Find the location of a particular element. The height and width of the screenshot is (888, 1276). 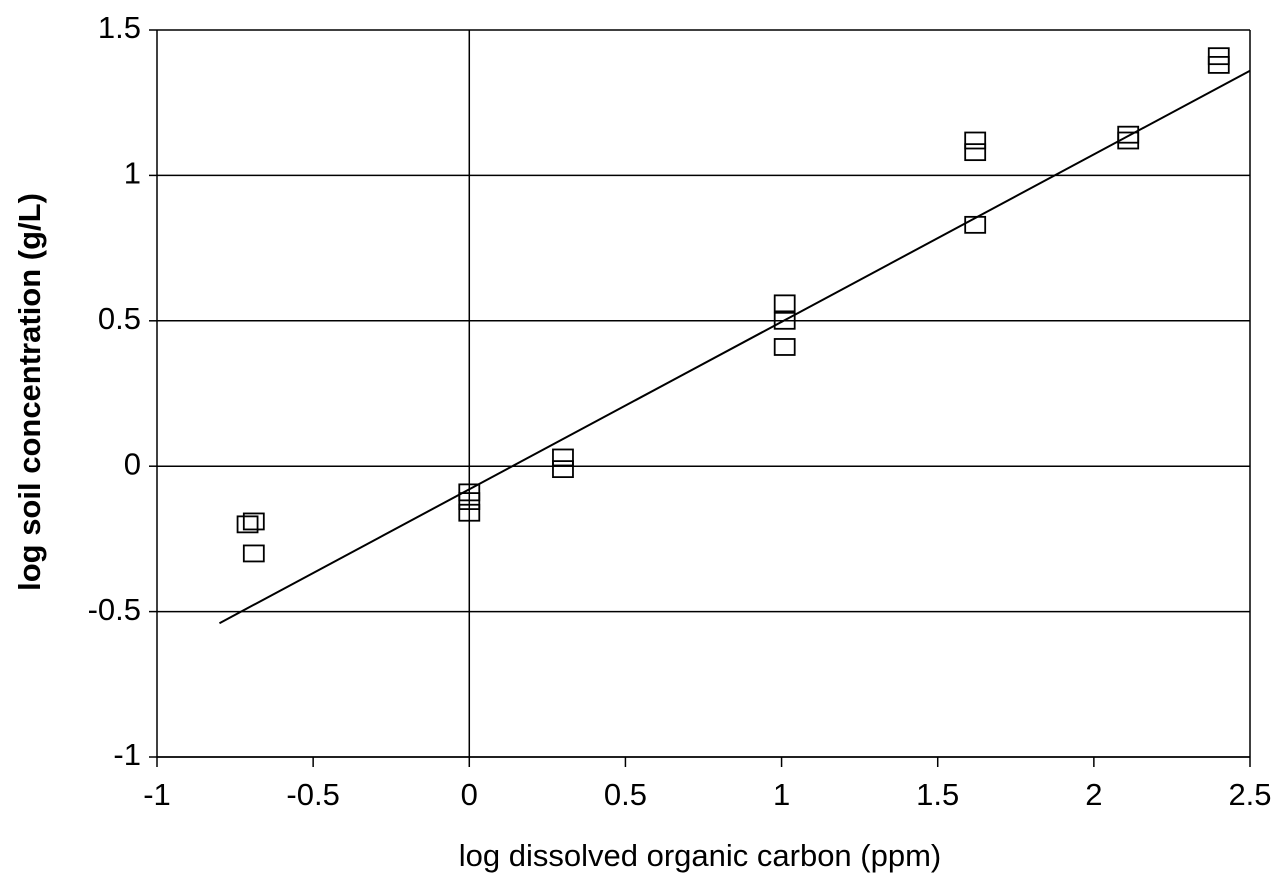

x-tick-label: -0.5 is located at coordinates (312, 794).